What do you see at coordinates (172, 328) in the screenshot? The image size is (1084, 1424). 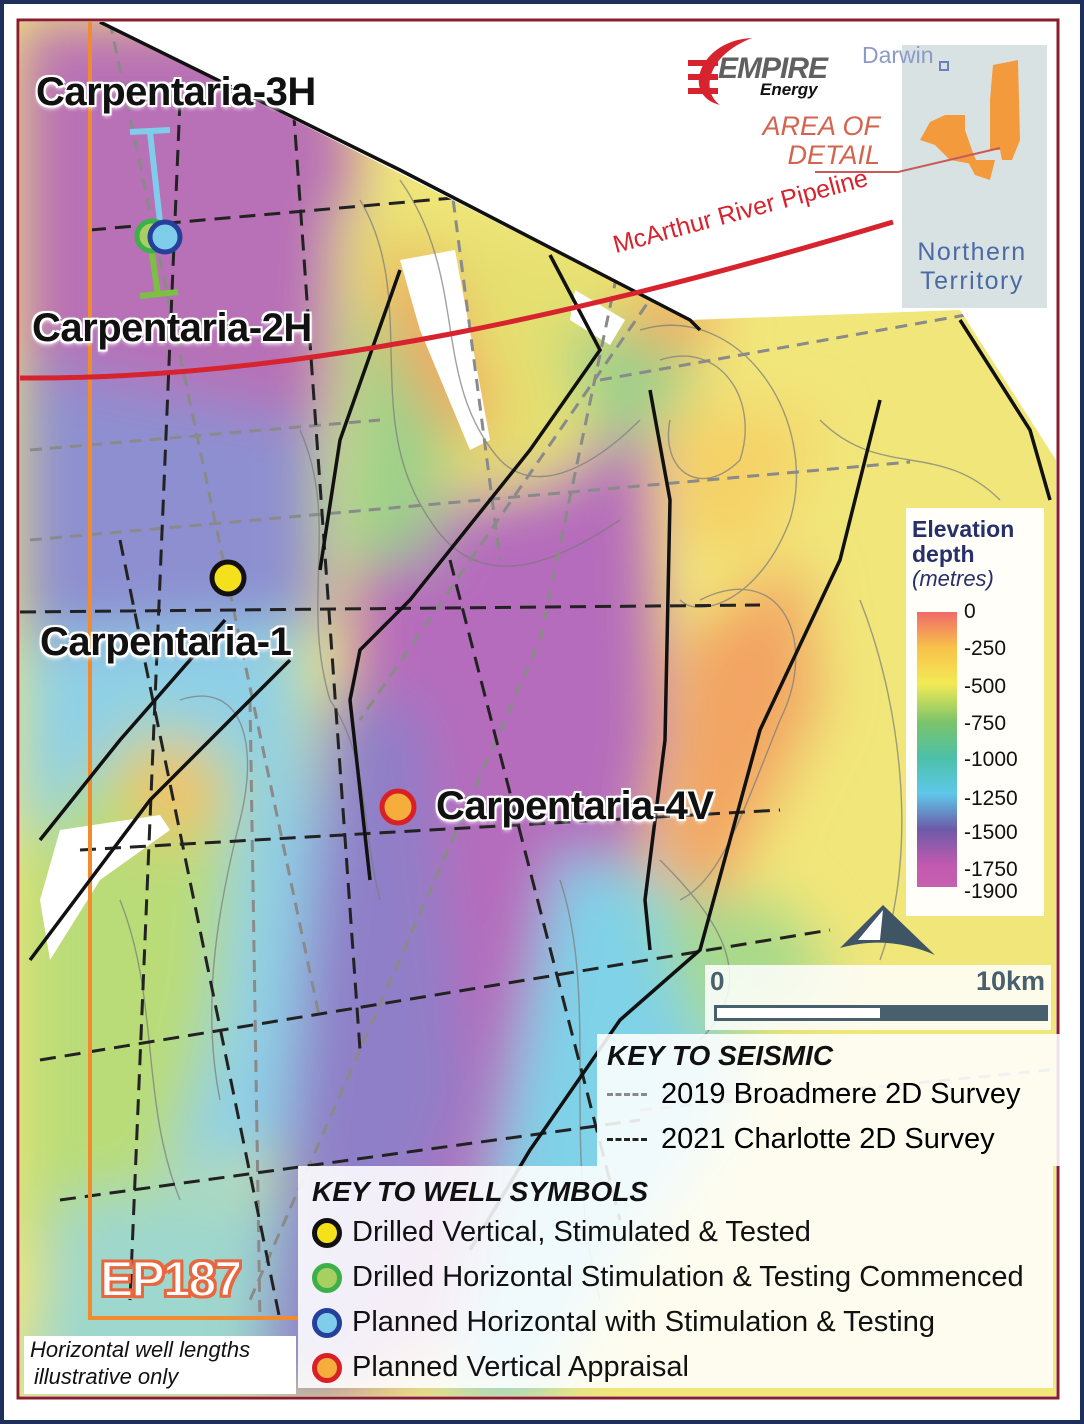 I see `well-label-2h: Carpentaria-2H` at bounding box center [172, 328].